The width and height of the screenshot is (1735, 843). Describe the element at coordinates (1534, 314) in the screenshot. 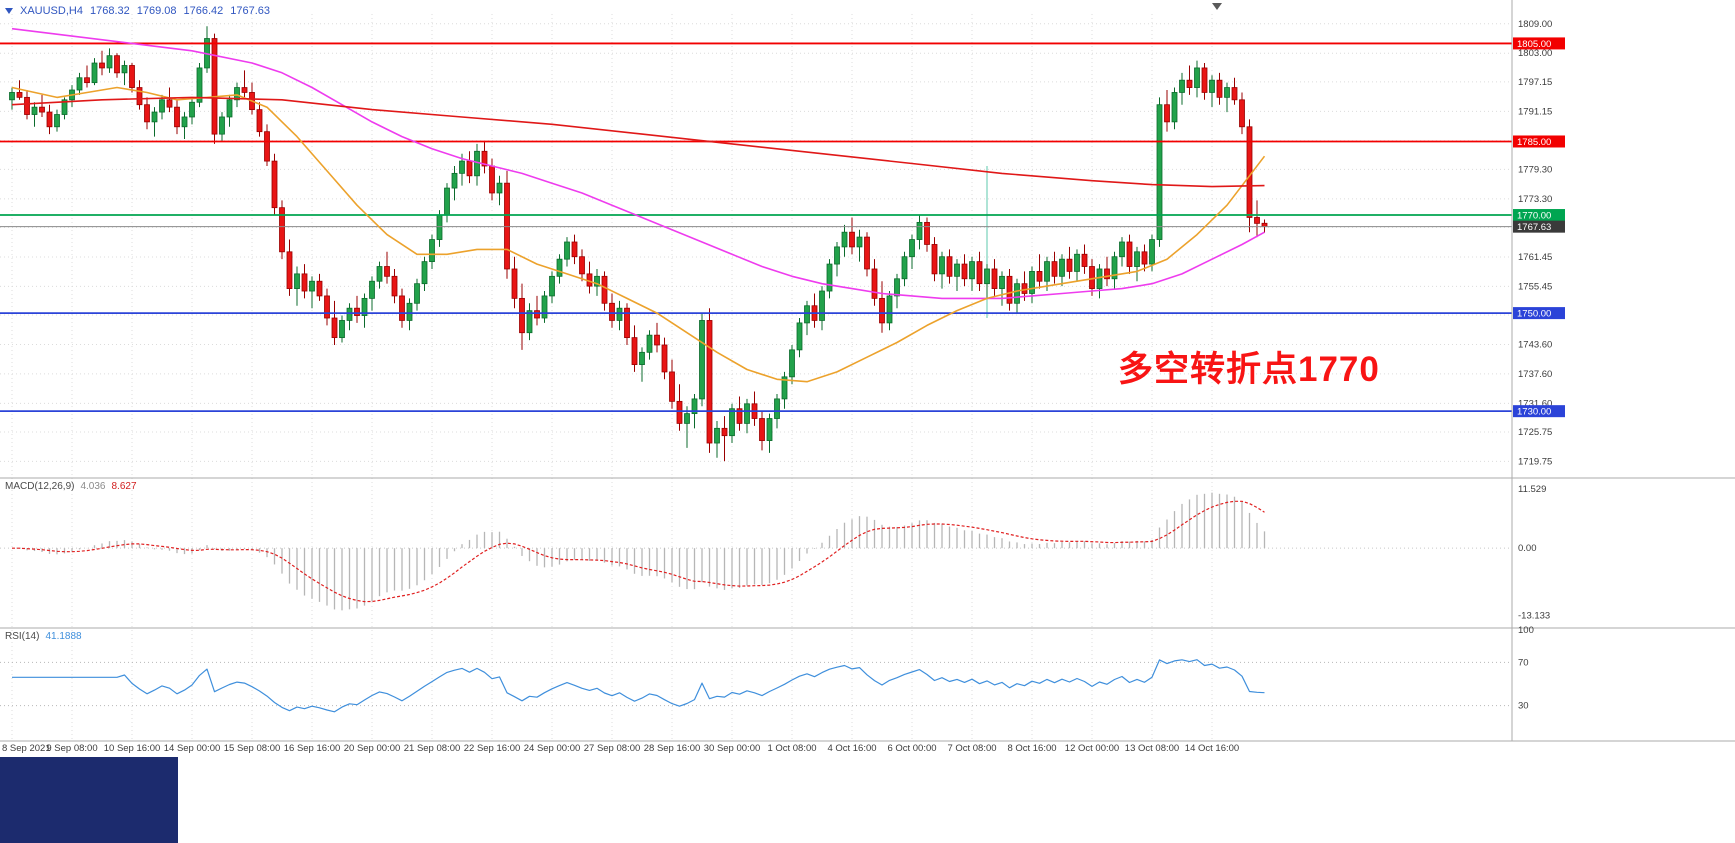

I see `svg-text: 1750.00` at that location.